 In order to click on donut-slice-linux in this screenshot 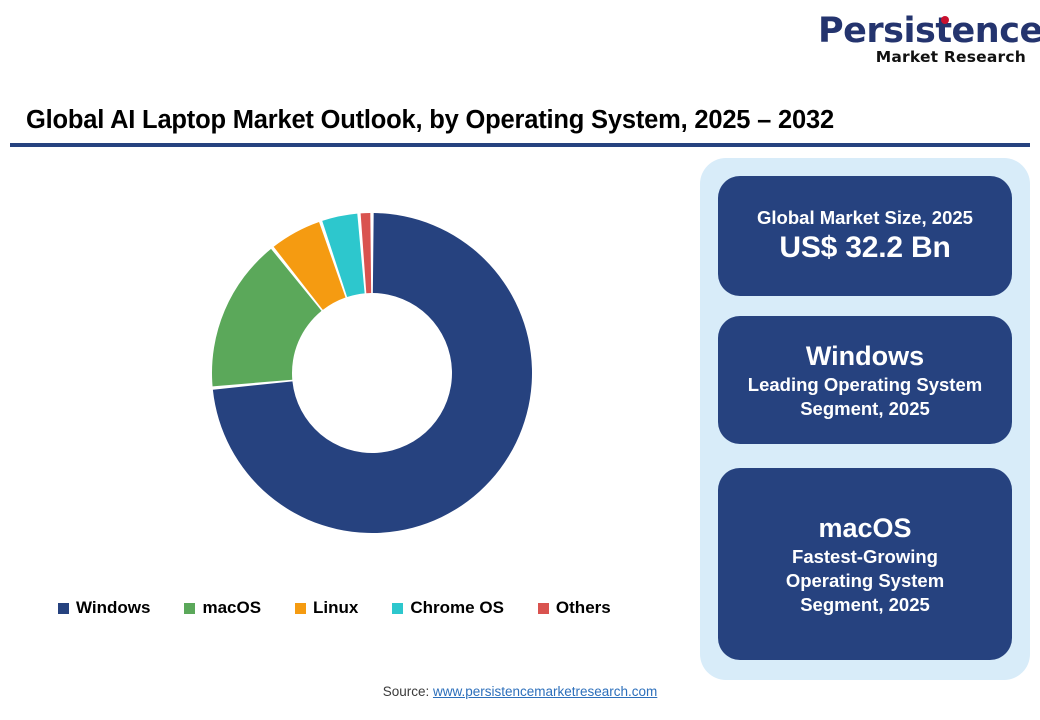, I will do `click(309, 266)`.